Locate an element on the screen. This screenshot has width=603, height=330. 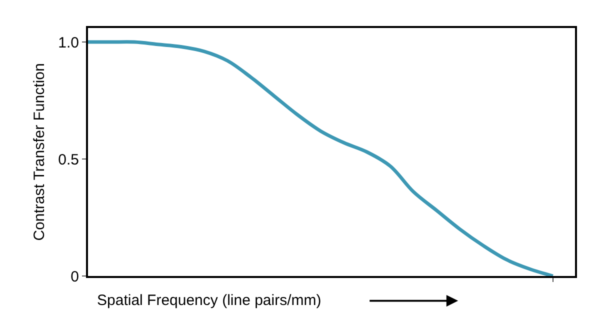
y-axis-title: Contrast Transfer Function is located at coordinates (39, 152).